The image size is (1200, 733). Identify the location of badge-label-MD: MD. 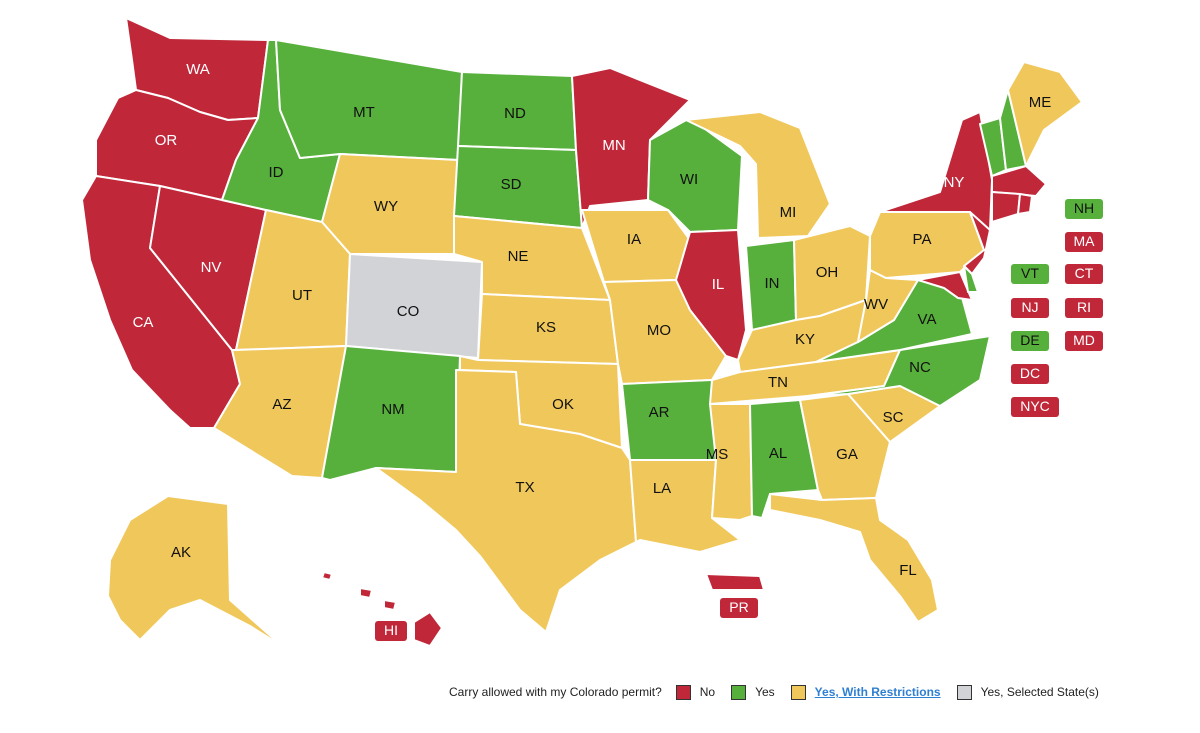
(1084, 340).